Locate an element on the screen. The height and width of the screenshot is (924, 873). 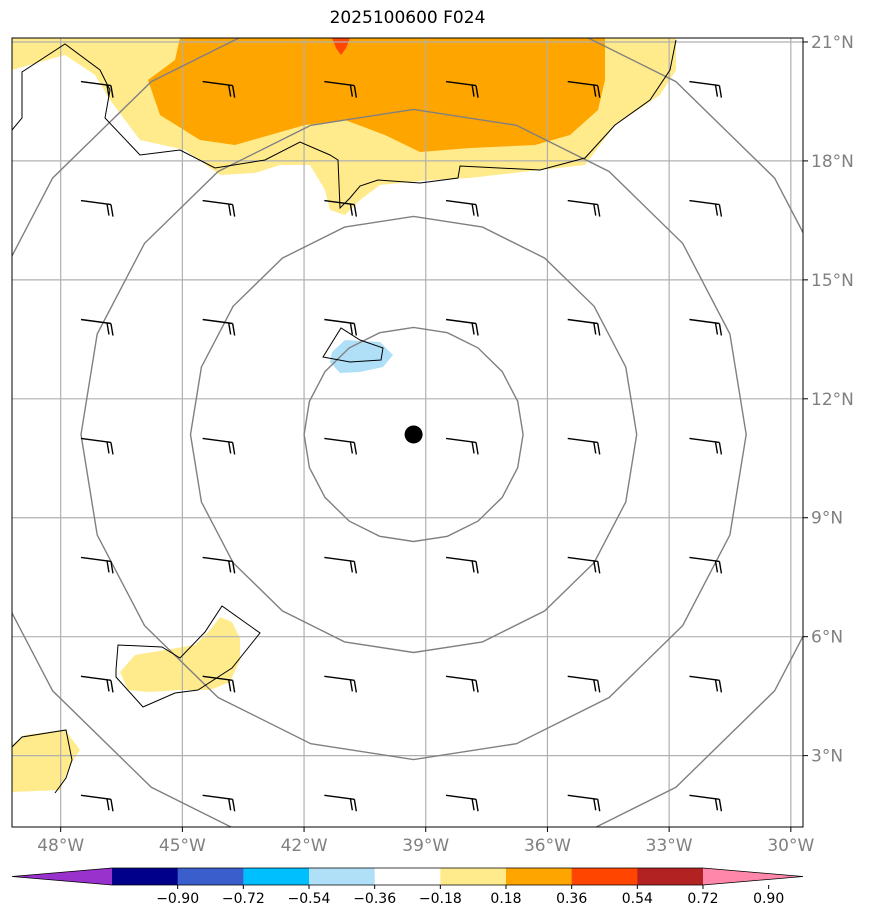
latitude-label: 15°N is located at coordinates (832, 281).